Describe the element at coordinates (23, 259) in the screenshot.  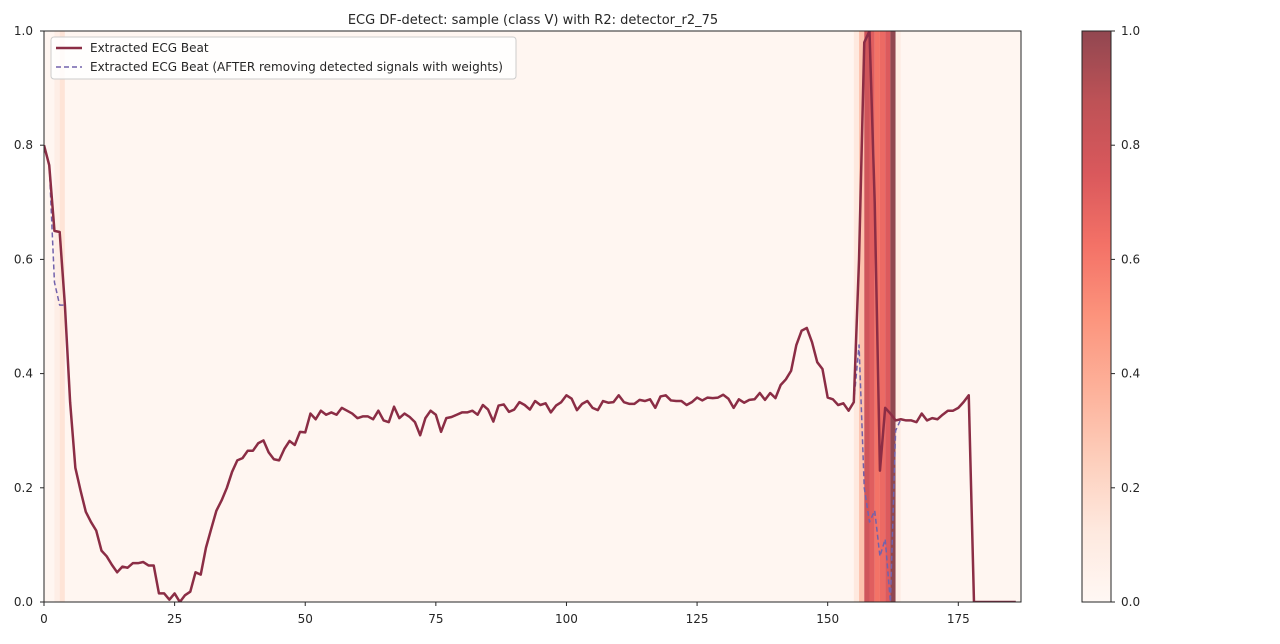
I see `y-tick-label-0.6: 0.6` at that location.